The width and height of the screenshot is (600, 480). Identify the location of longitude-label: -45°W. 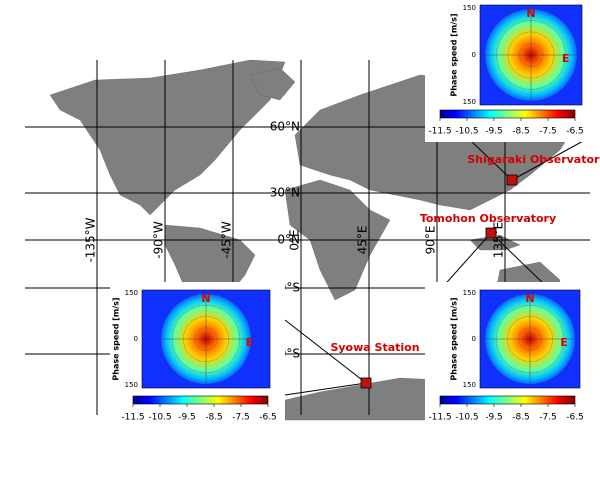
(227, 240).